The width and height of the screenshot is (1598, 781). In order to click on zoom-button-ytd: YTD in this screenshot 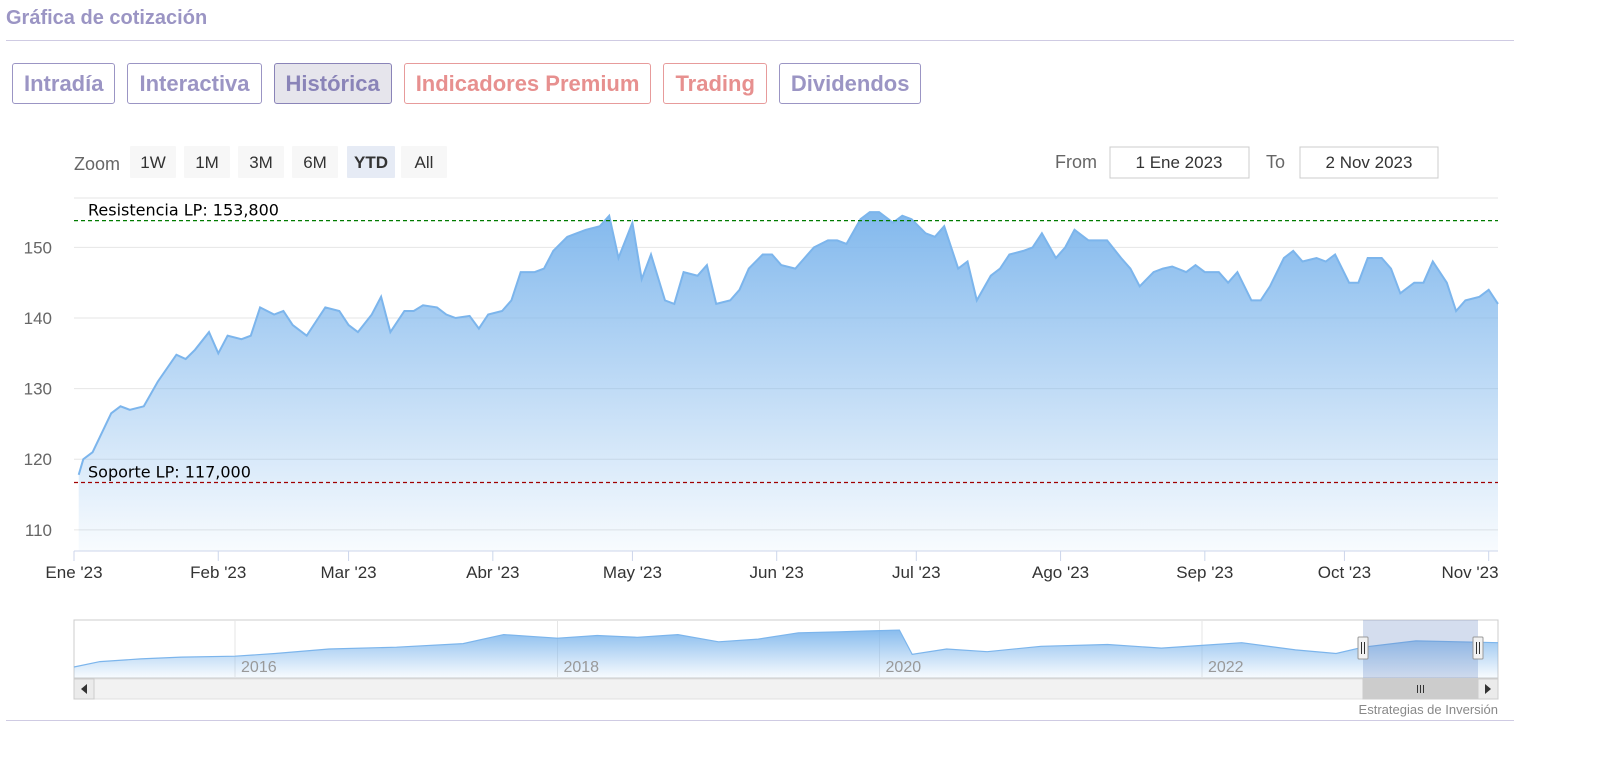, I will do `click(371, 162)`.